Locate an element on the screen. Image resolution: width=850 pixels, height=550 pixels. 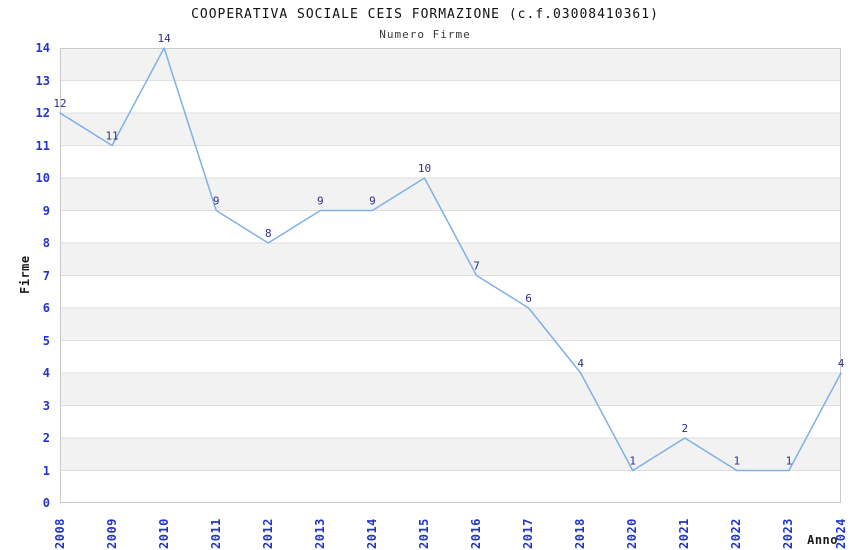
y-tick-label: 12 is located at coordinates (42, 113).